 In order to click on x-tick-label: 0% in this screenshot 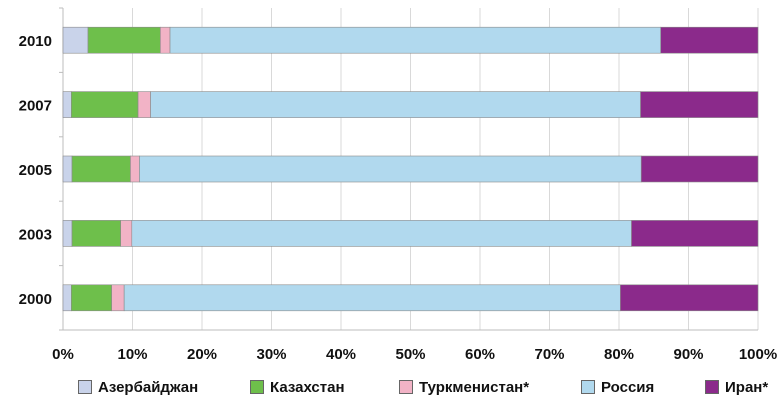, I will do `click(63, 354)`.